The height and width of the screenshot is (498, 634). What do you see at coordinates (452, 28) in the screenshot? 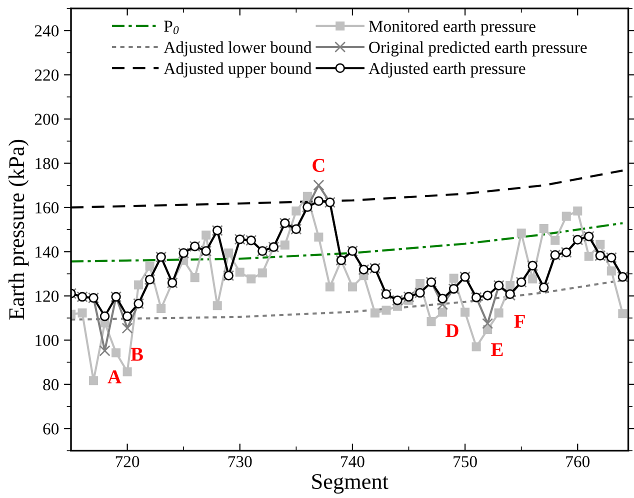
I see `legend-label: Monitored earth pressure` at bounding box center [452, 28].